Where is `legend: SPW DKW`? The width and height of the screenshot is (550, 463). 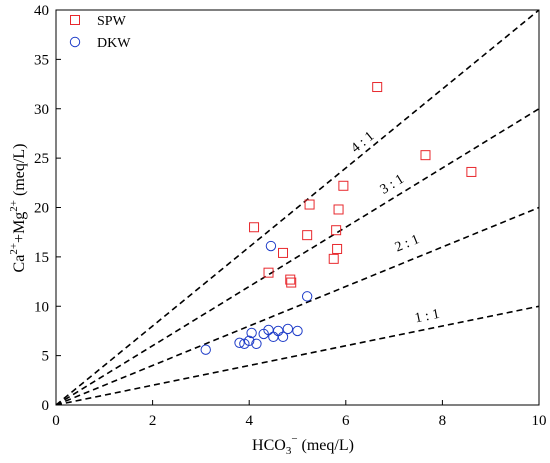 legend: SPW DKW is located at coordinates (100, 32).